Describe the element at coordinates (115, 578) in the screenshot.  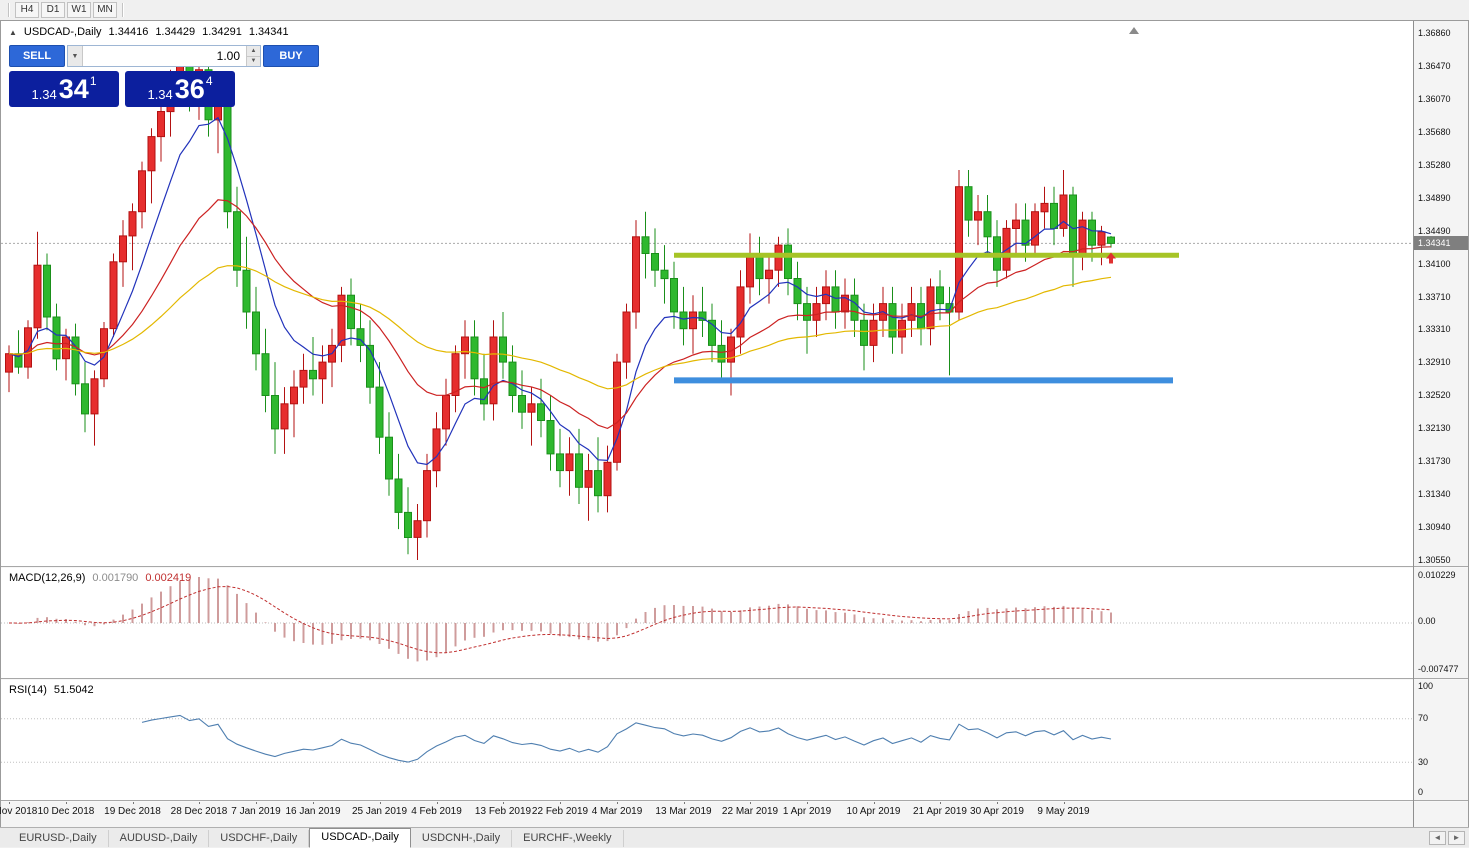
I see `macd-main-value: 0.001790` at that location.